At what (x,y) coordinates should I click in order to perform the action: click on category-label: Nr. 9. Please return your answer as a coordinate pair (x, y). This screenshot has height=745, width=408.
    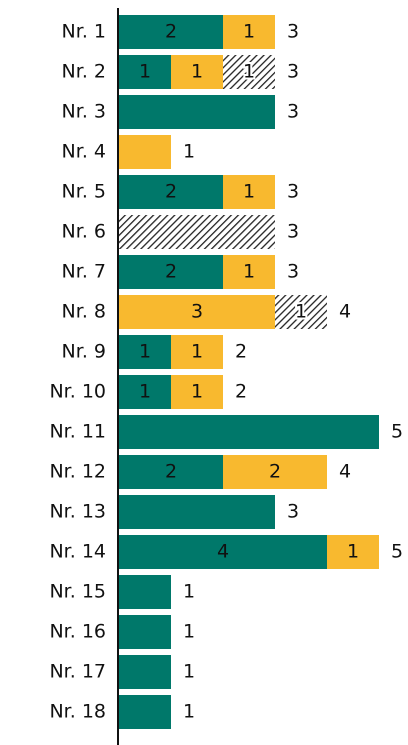
    Looking at the image, I should click on (84, 352).